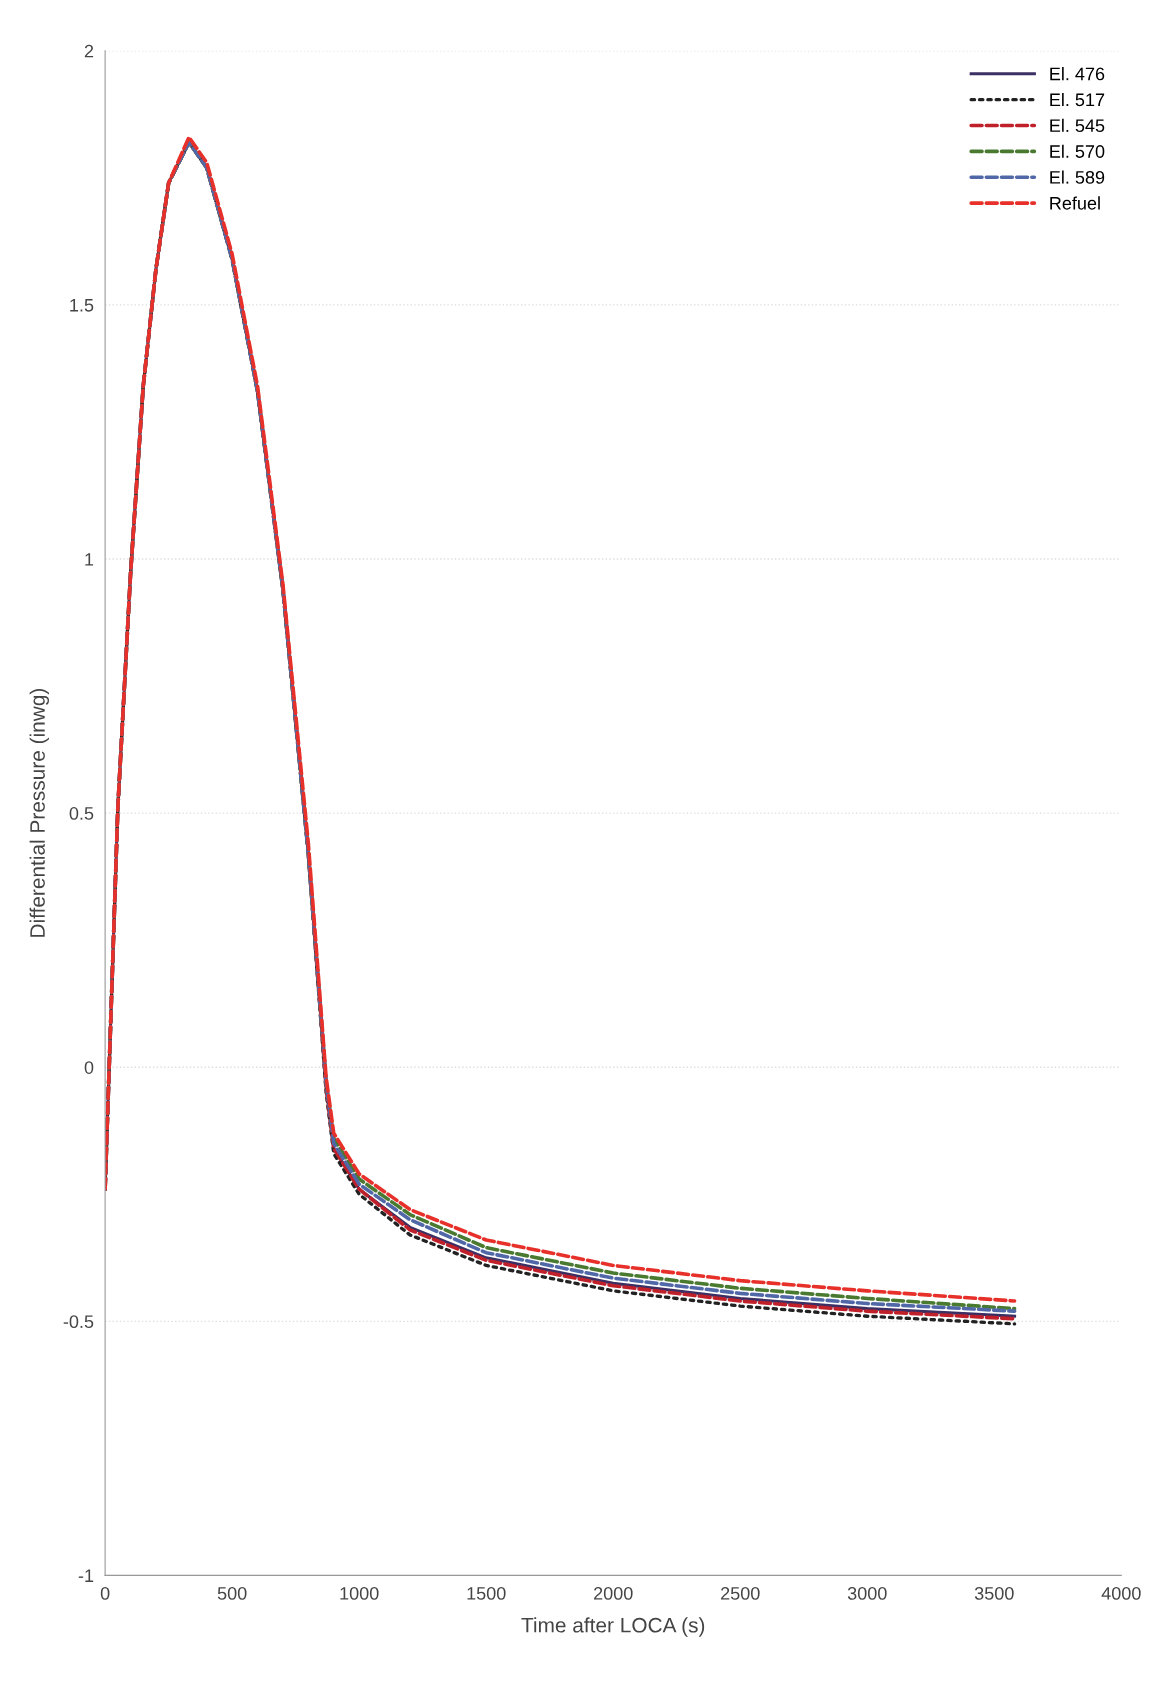  Describe the element at coordinates (1121, 1593) in the screenshot. I see `x-tick-label: 4000` at that location.